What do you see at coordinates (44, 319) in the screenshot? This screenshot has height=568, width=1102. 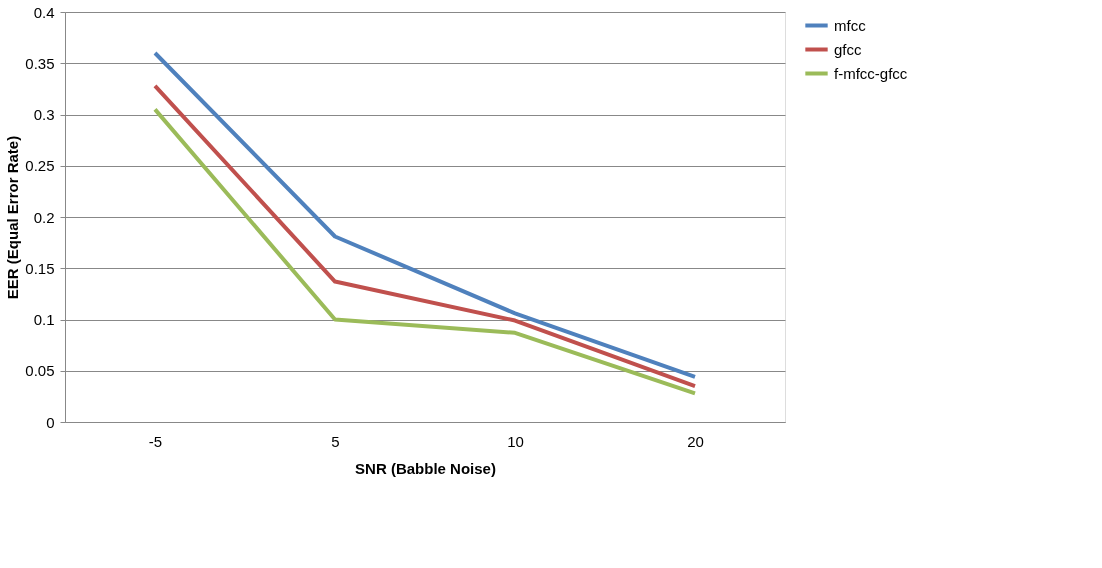 I see `y-tick-label: 0.1` at bounding box center [44, 319].